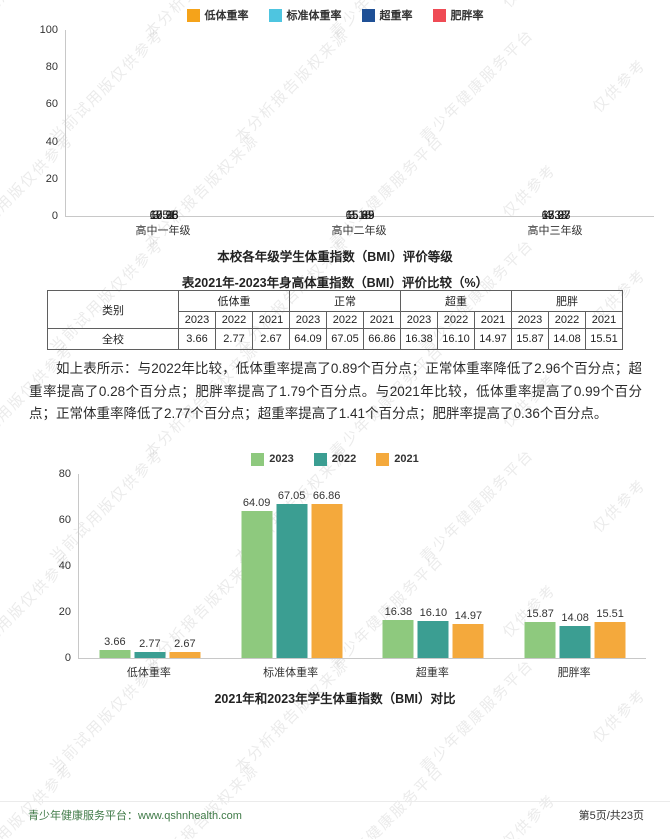  Describe the element at coordinates (257, 577) in the screenshot. I see `grouped-bar-2023: 64.09` at that location.